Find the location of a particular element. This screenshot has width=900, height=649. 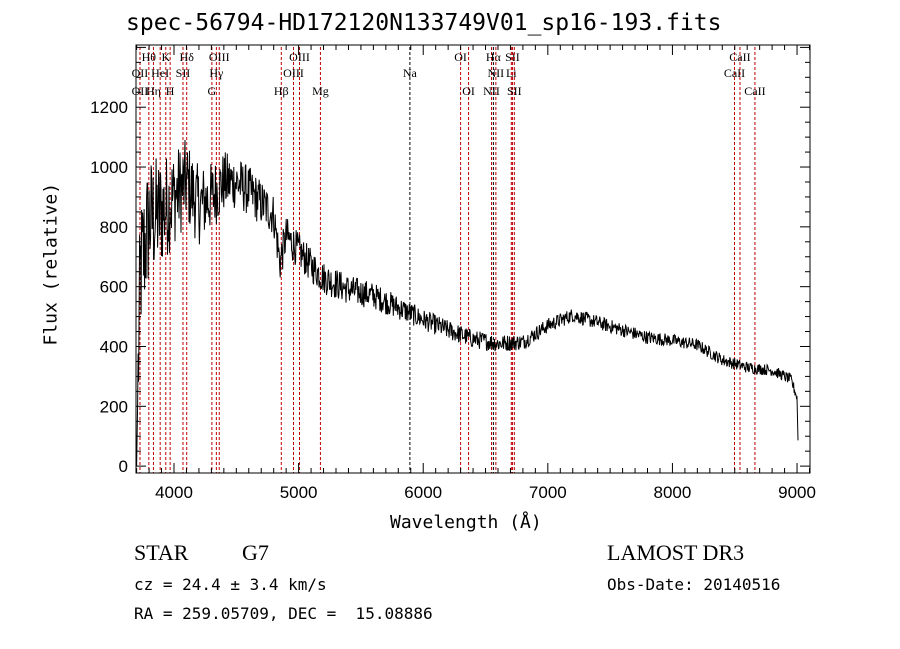

ra-dec-text: RA = 259.05709, DEC = 15.08886 is located at coordinates (283, 613).